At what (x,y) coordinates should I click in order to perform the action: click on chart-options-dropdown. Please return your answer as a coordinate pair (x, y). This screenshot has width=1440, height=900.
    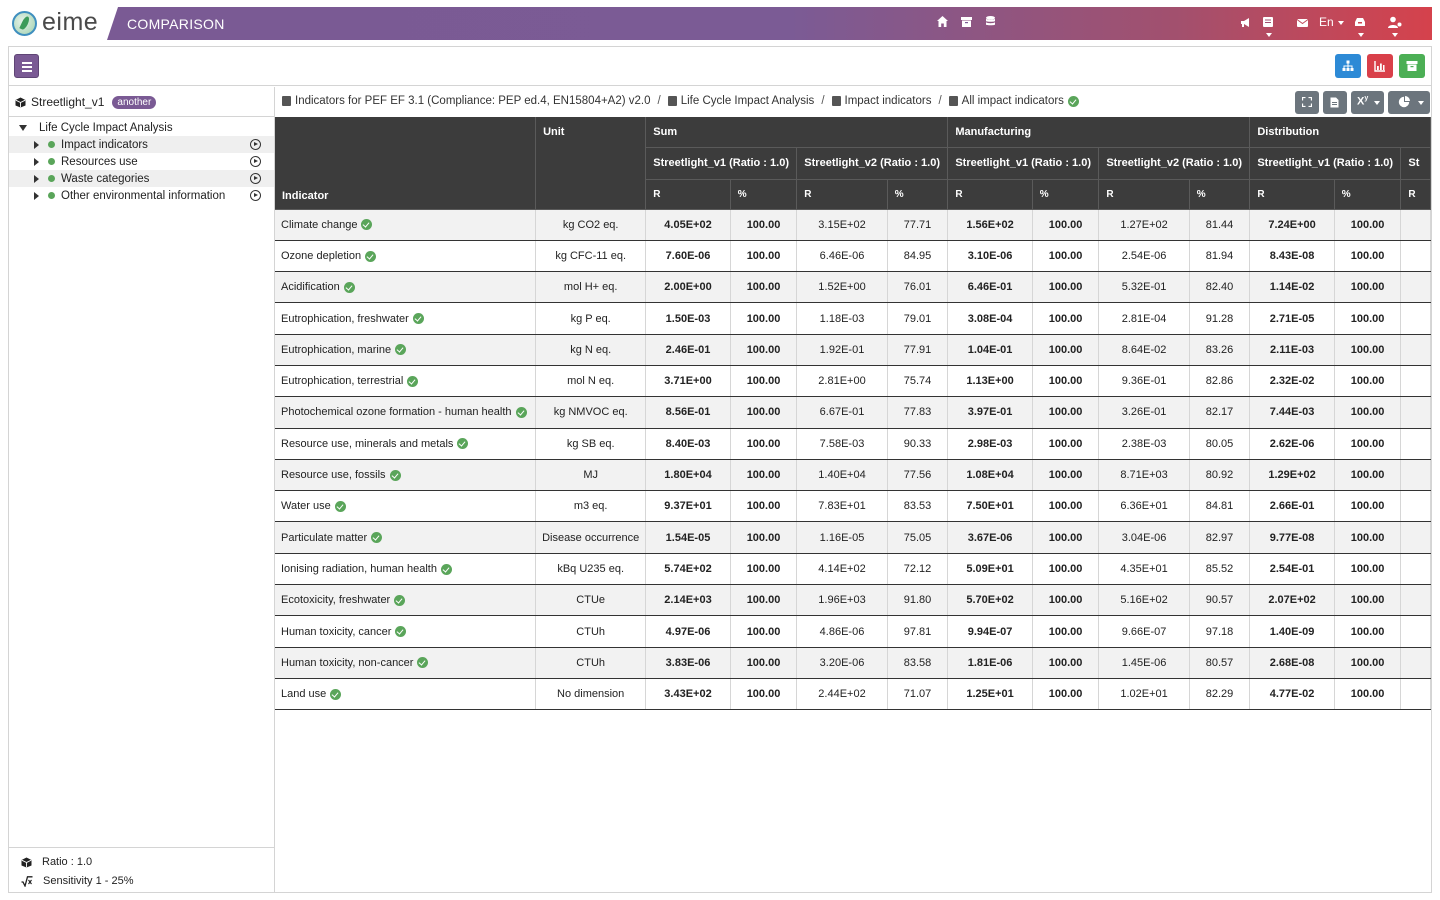
    Looking at the image, I should click on (1409, 102).